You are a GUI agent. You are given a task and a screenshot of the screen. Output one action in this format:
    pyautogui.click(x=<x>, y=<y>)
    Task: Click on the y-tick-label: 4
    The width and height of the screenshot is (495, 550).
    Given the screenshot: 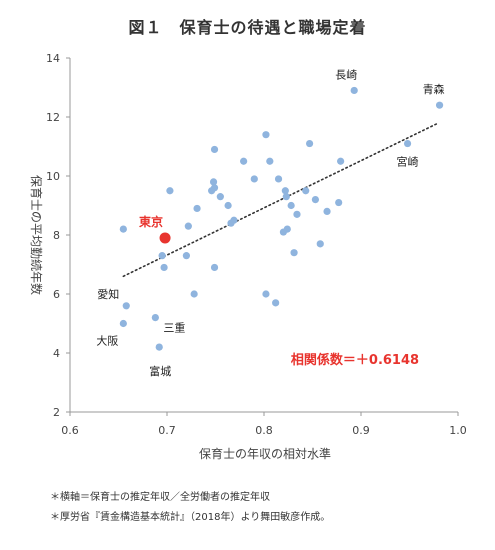 What is the action you would take?
    pyautogui.click(x=56, y=353)
    